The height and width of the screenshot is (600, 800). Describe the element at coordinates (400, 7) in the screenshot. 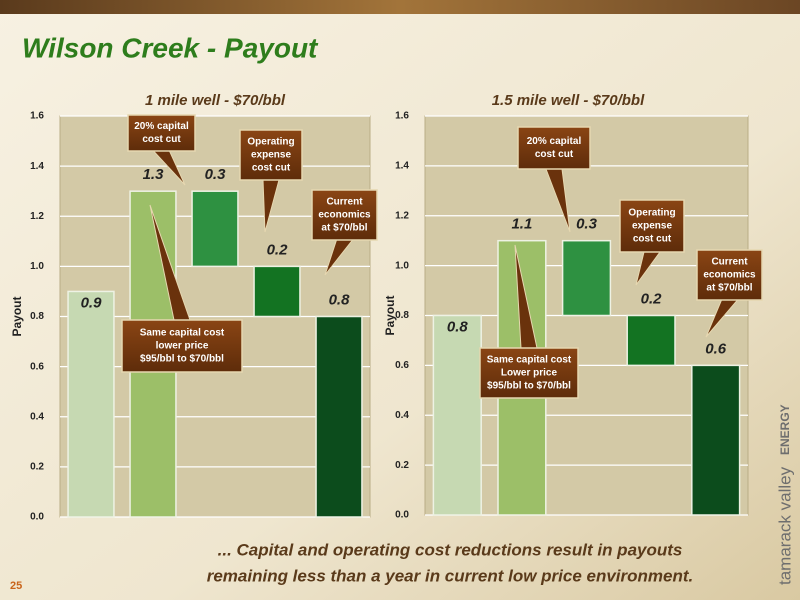

I see `top-band` at that location.